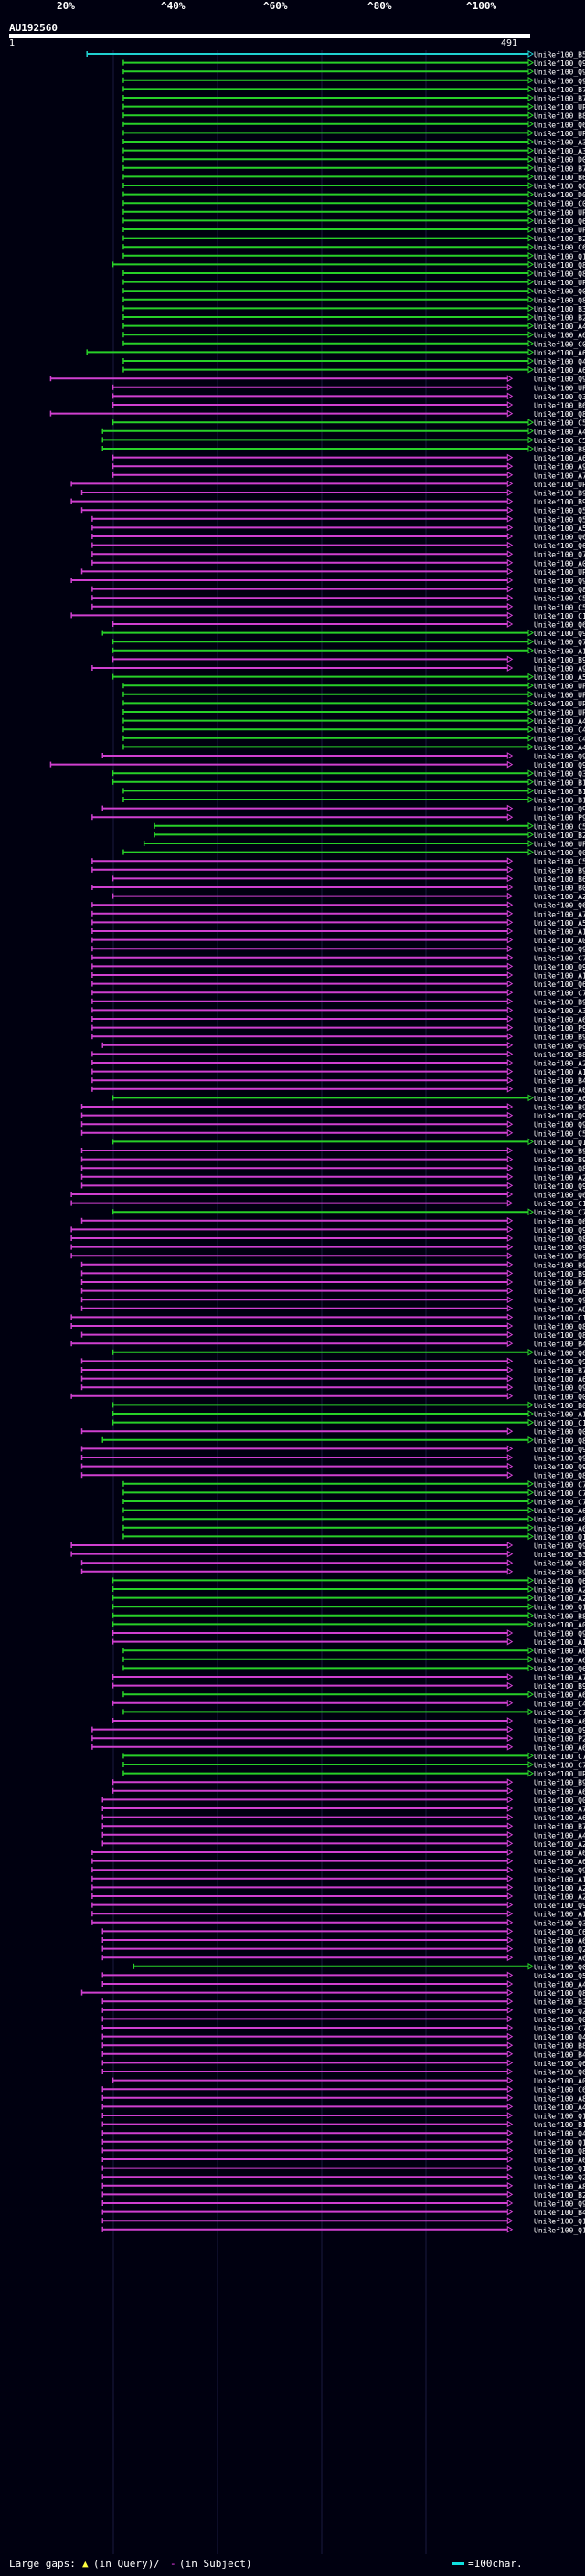  Describe the element at coordinates (349, 625) in the screenshot. I see `hit-row: UniRef100_Q6LZ41` at that location.